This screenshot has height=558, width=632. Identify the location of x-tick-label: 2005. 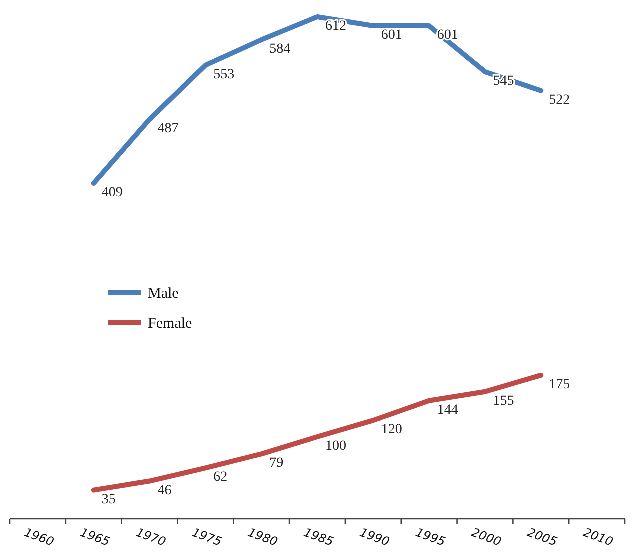
(543, 537).